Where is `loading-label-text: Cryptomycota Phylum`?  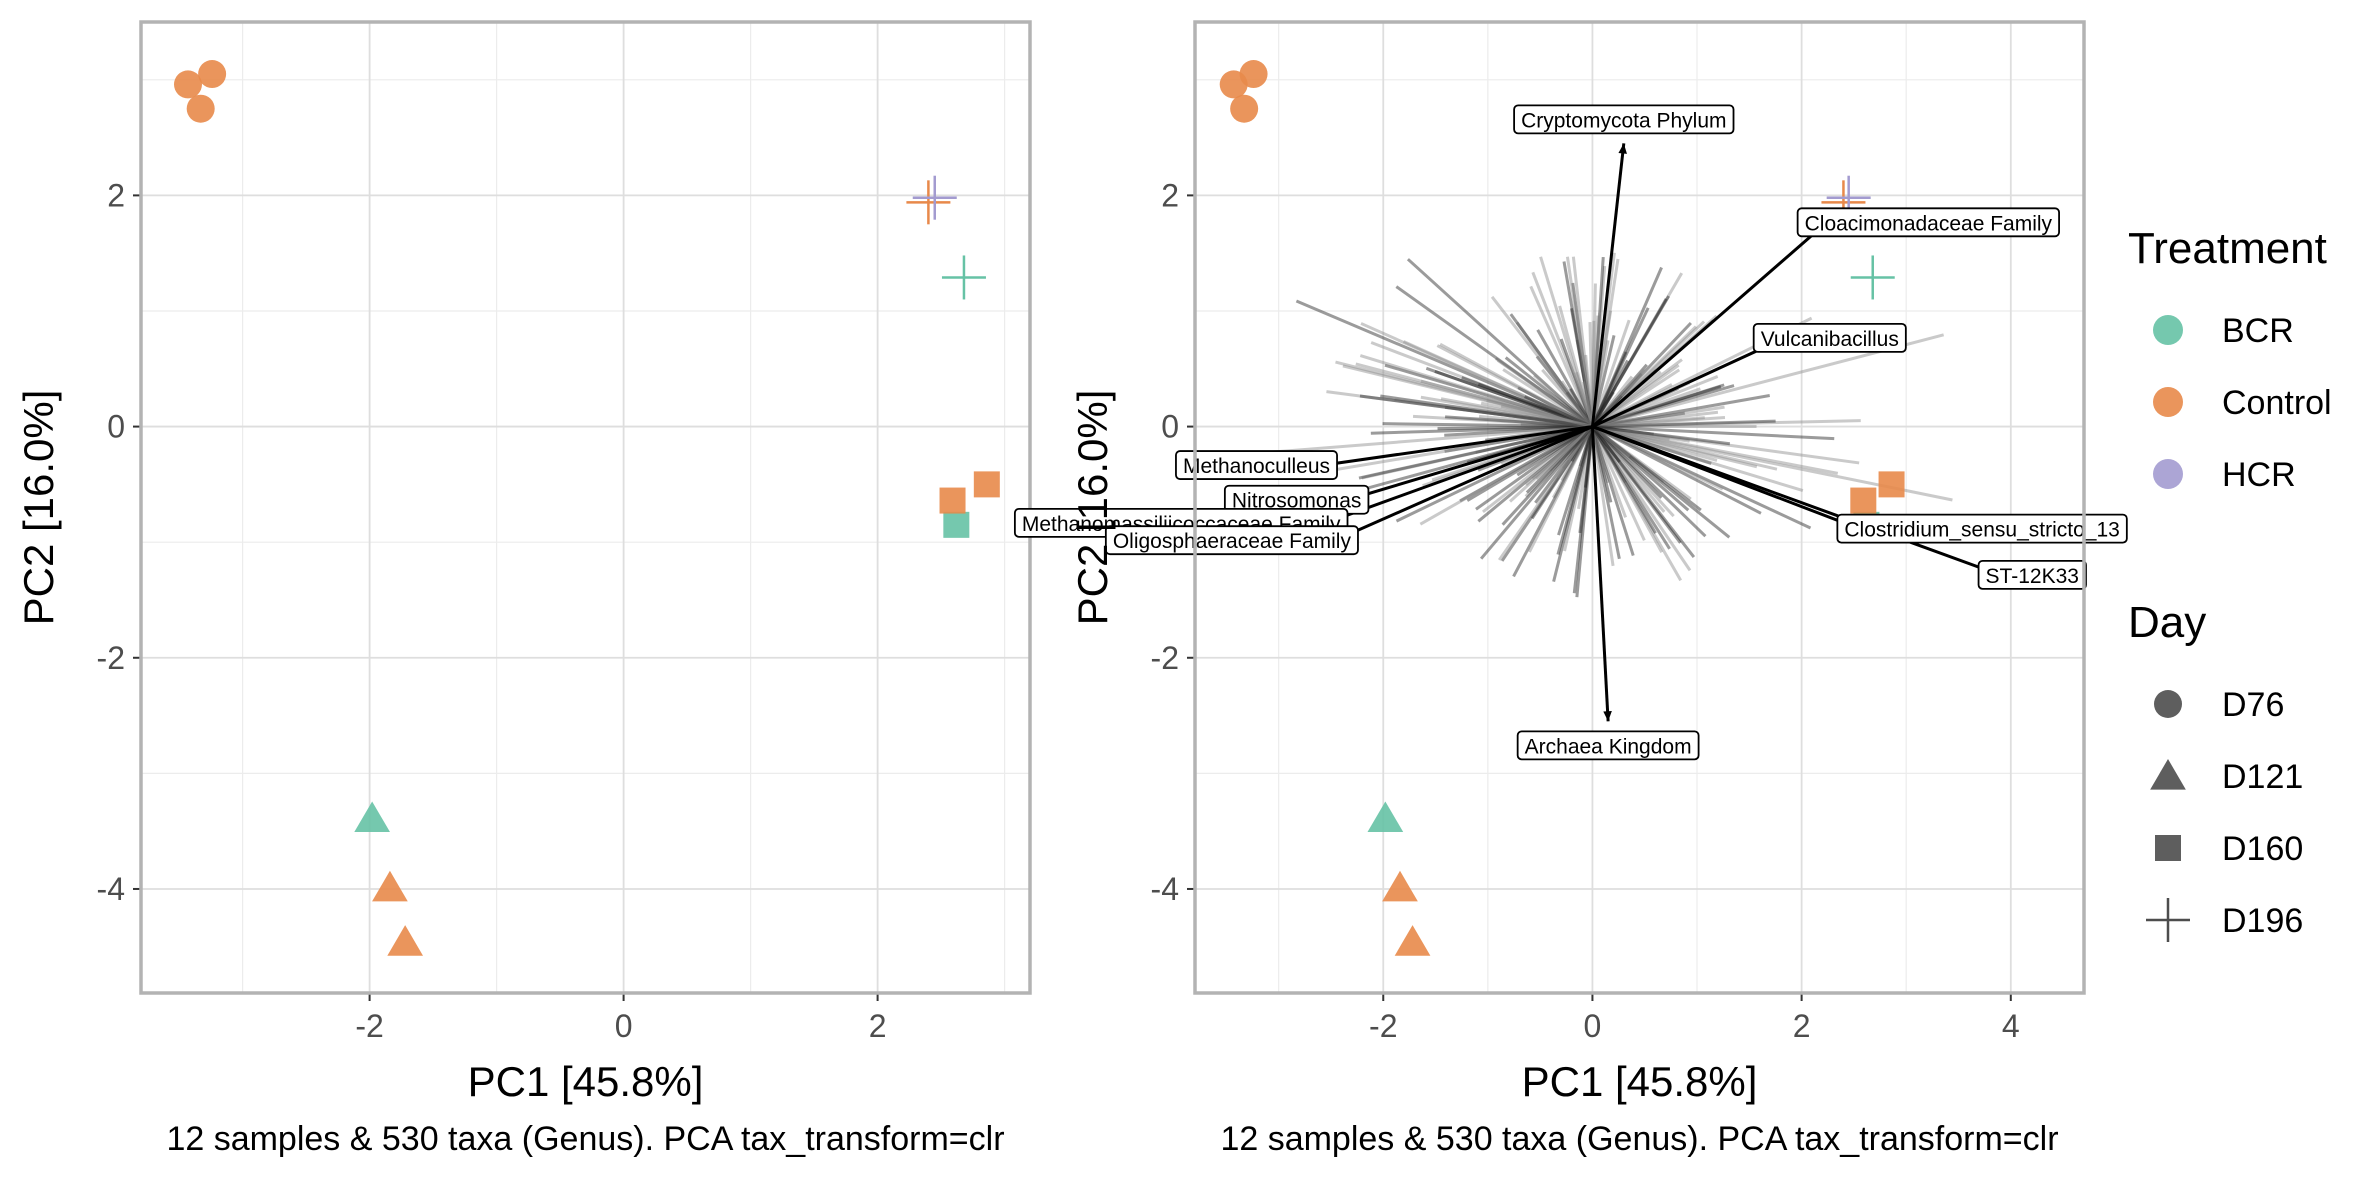 loading-label-text: Cryptomycota Phylum is located at coordinates (1623, 120).